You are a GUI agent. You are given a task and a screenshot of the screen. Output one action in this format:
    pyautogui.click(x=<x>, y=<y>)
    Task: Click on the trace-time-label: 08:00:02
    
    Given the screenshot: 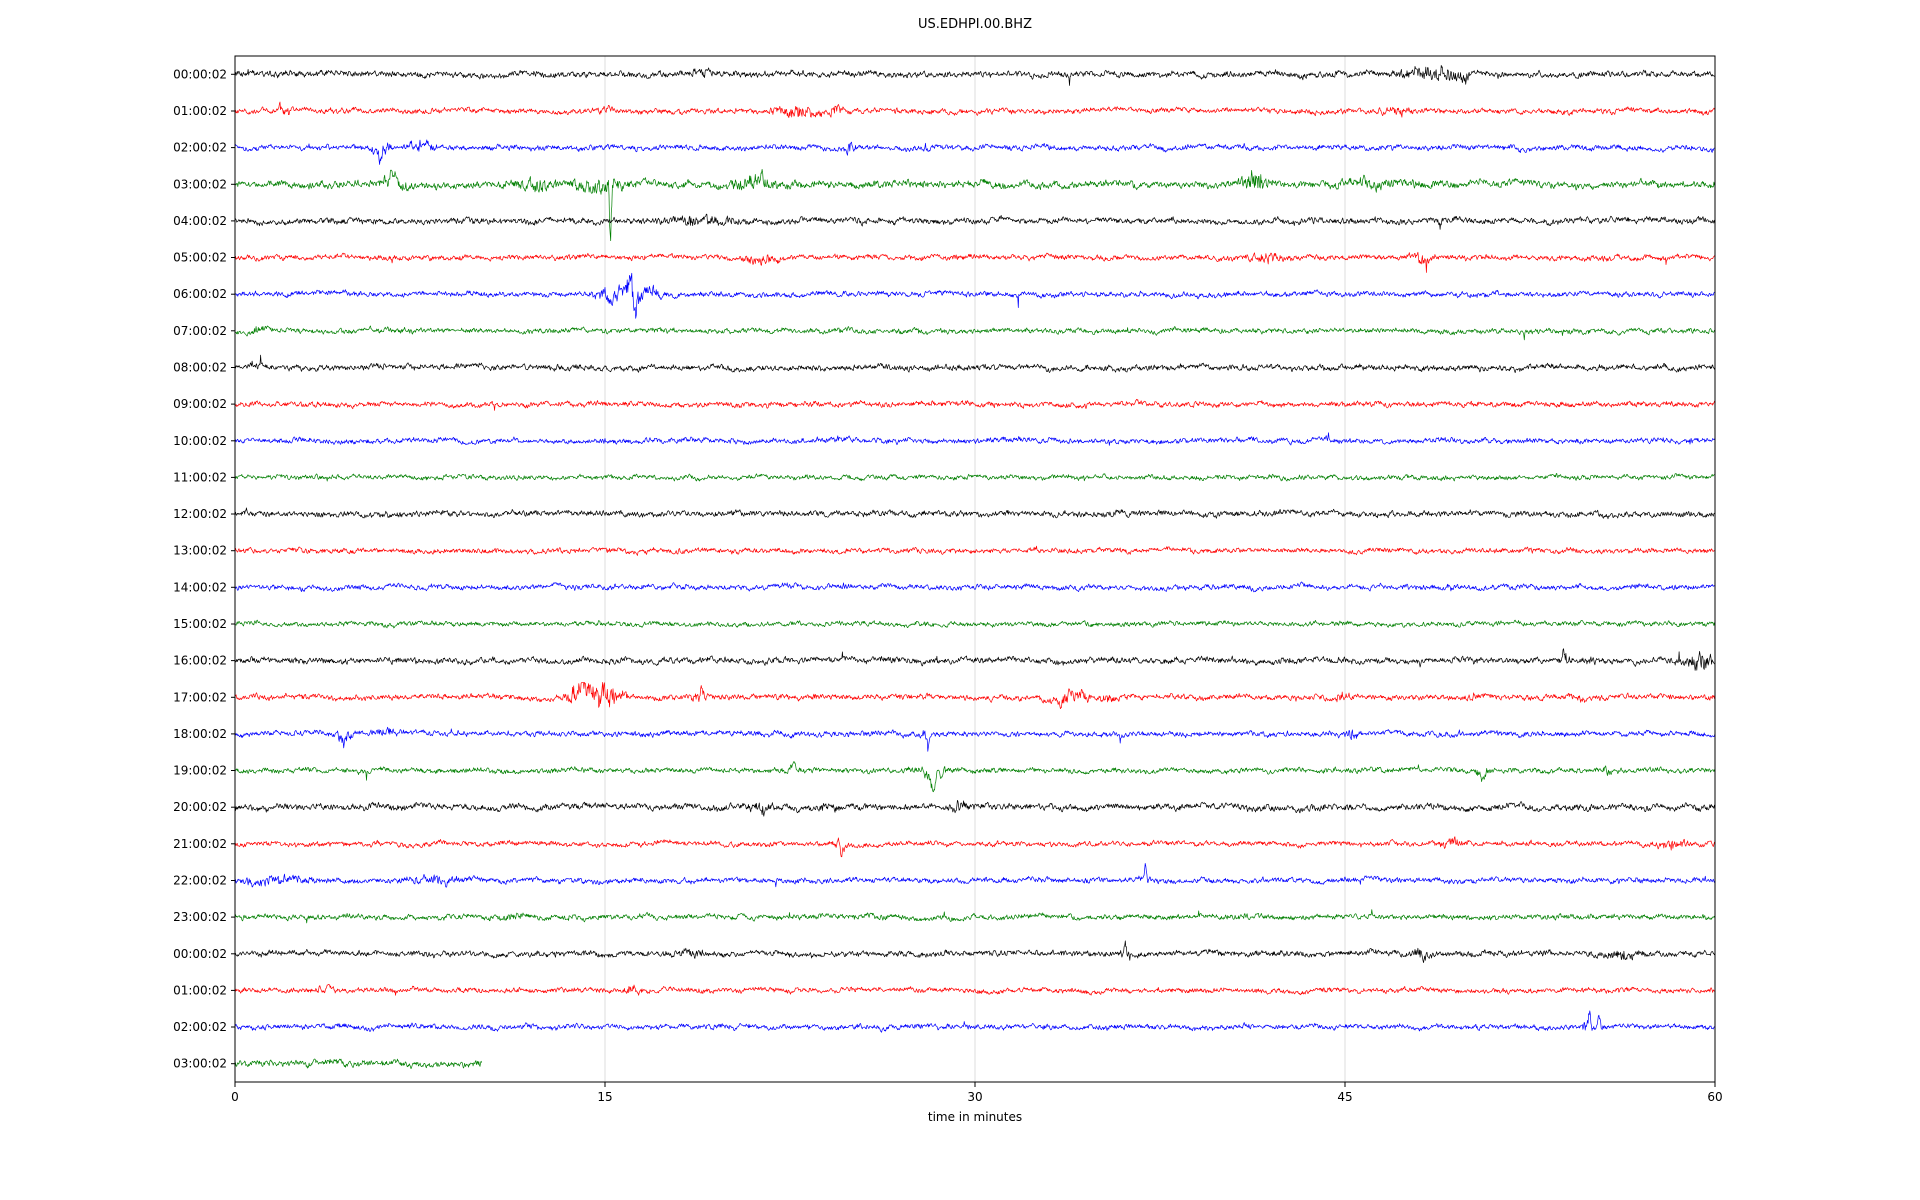 What is the action you would take?
    pyautogui.click(x=200, y=368)
    